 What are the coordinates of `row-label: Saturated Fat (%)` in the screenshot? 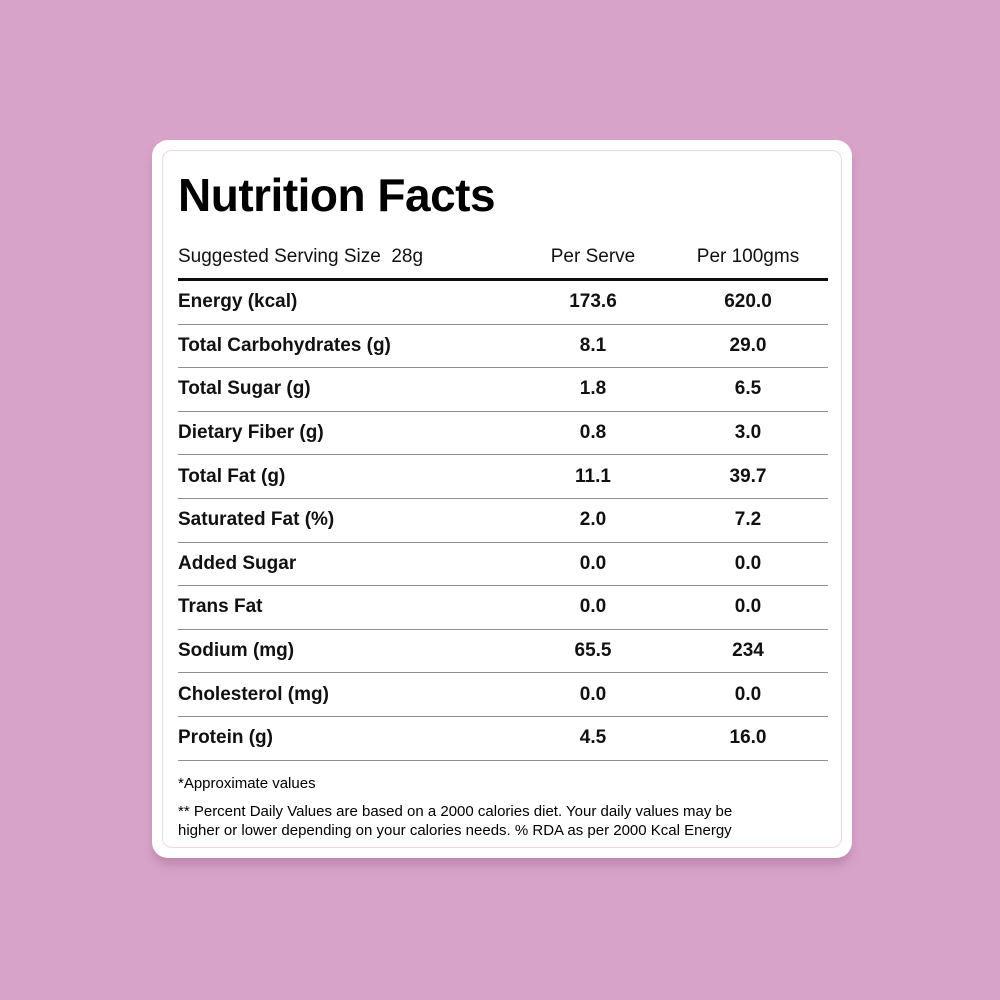 It's located at (256, 520).